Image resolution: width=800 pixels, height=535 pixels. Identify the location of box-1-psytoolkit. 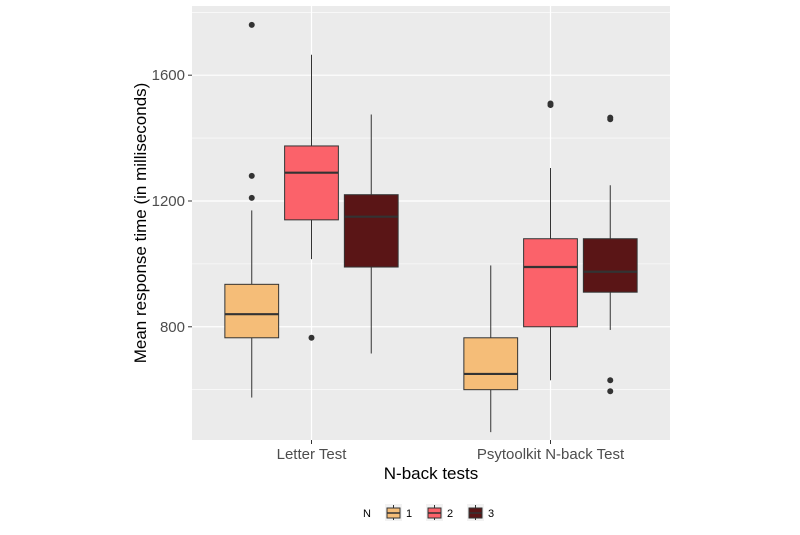
(491, 349).